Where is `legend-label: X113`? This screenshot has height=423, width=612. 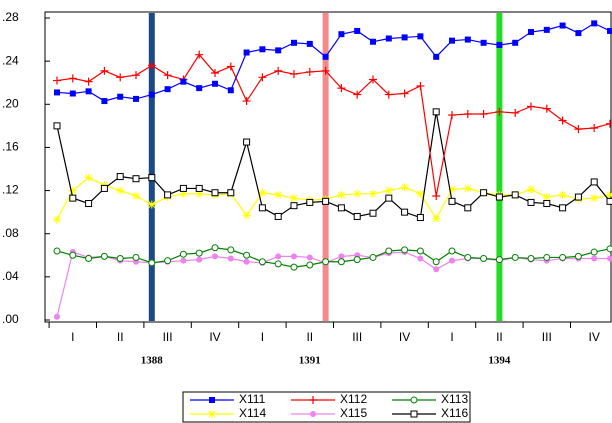
legend-label: X113 is located at coordinates (454, 399).